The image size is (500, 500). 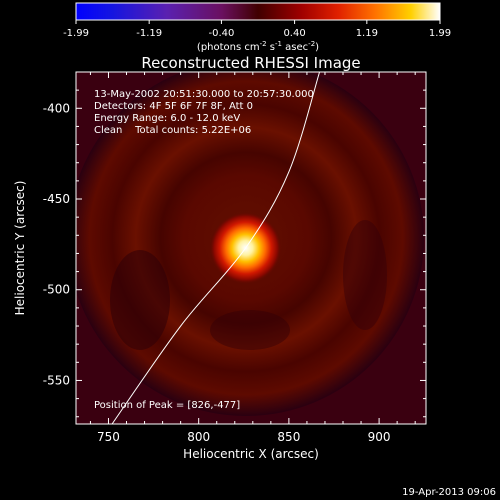 I want to click on x-axis-label: Heliocentric X (arcsec), so click(x=251, y=454).